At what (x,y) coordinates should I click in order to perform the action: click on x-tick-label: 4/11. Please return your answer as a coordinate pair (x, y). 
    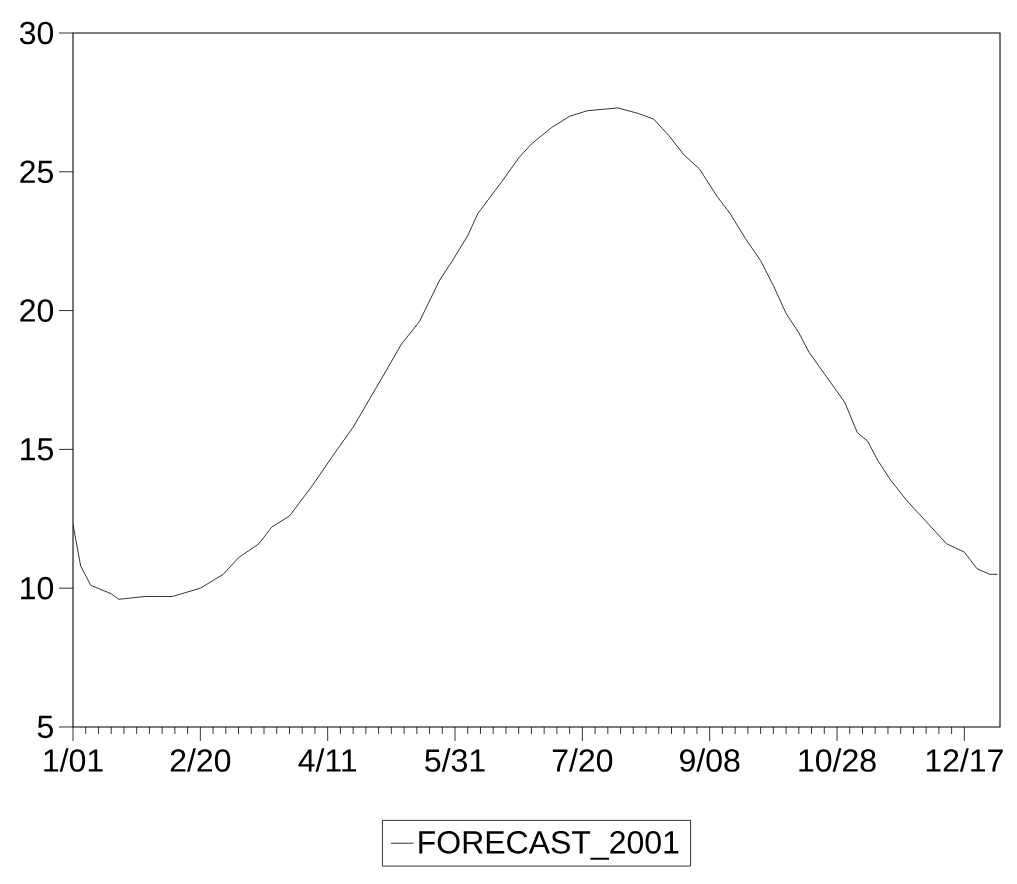
    Looking at the image, I should click on (327, 760).